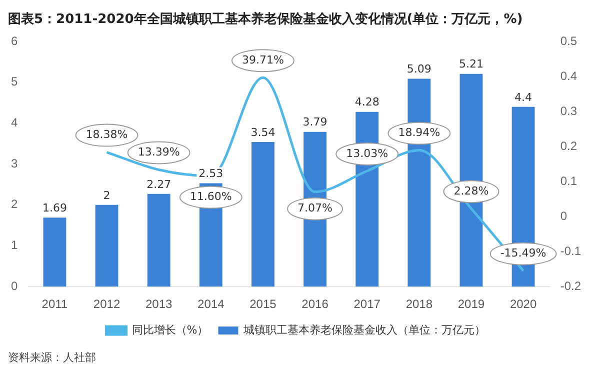 This screenshot has height=379, width=596. Describe the element at coordinates (170, 329) in the screenshot. I see `legend-label: 同比增长（%）` at that location.